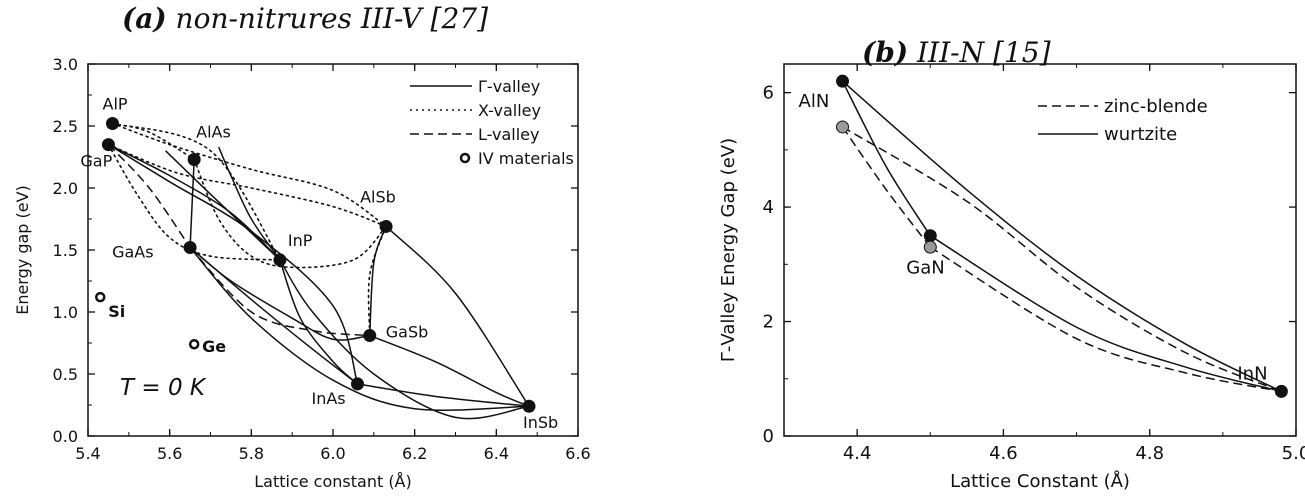 The height and width of the screenshot is (501, 1305). I want to click on point-aln-wurtzite, so click(843, 81).